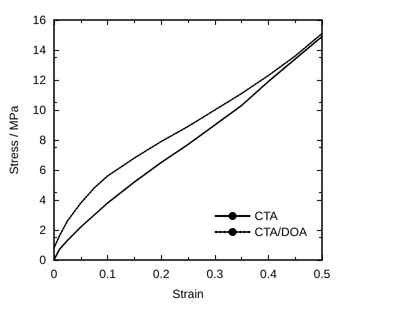 The height and width of the screenshot is (323, 402). I want to click on y-tick-label: 14, so click(39, 50).